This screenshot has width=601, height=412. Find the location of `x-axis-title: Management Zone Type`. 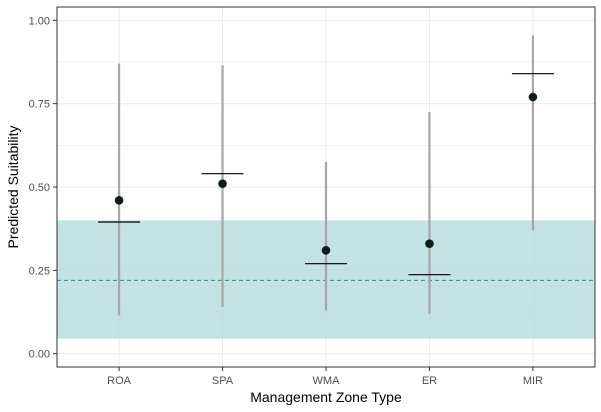

x-axis-title: Management Zone Type is located at coordinates (326, 397).